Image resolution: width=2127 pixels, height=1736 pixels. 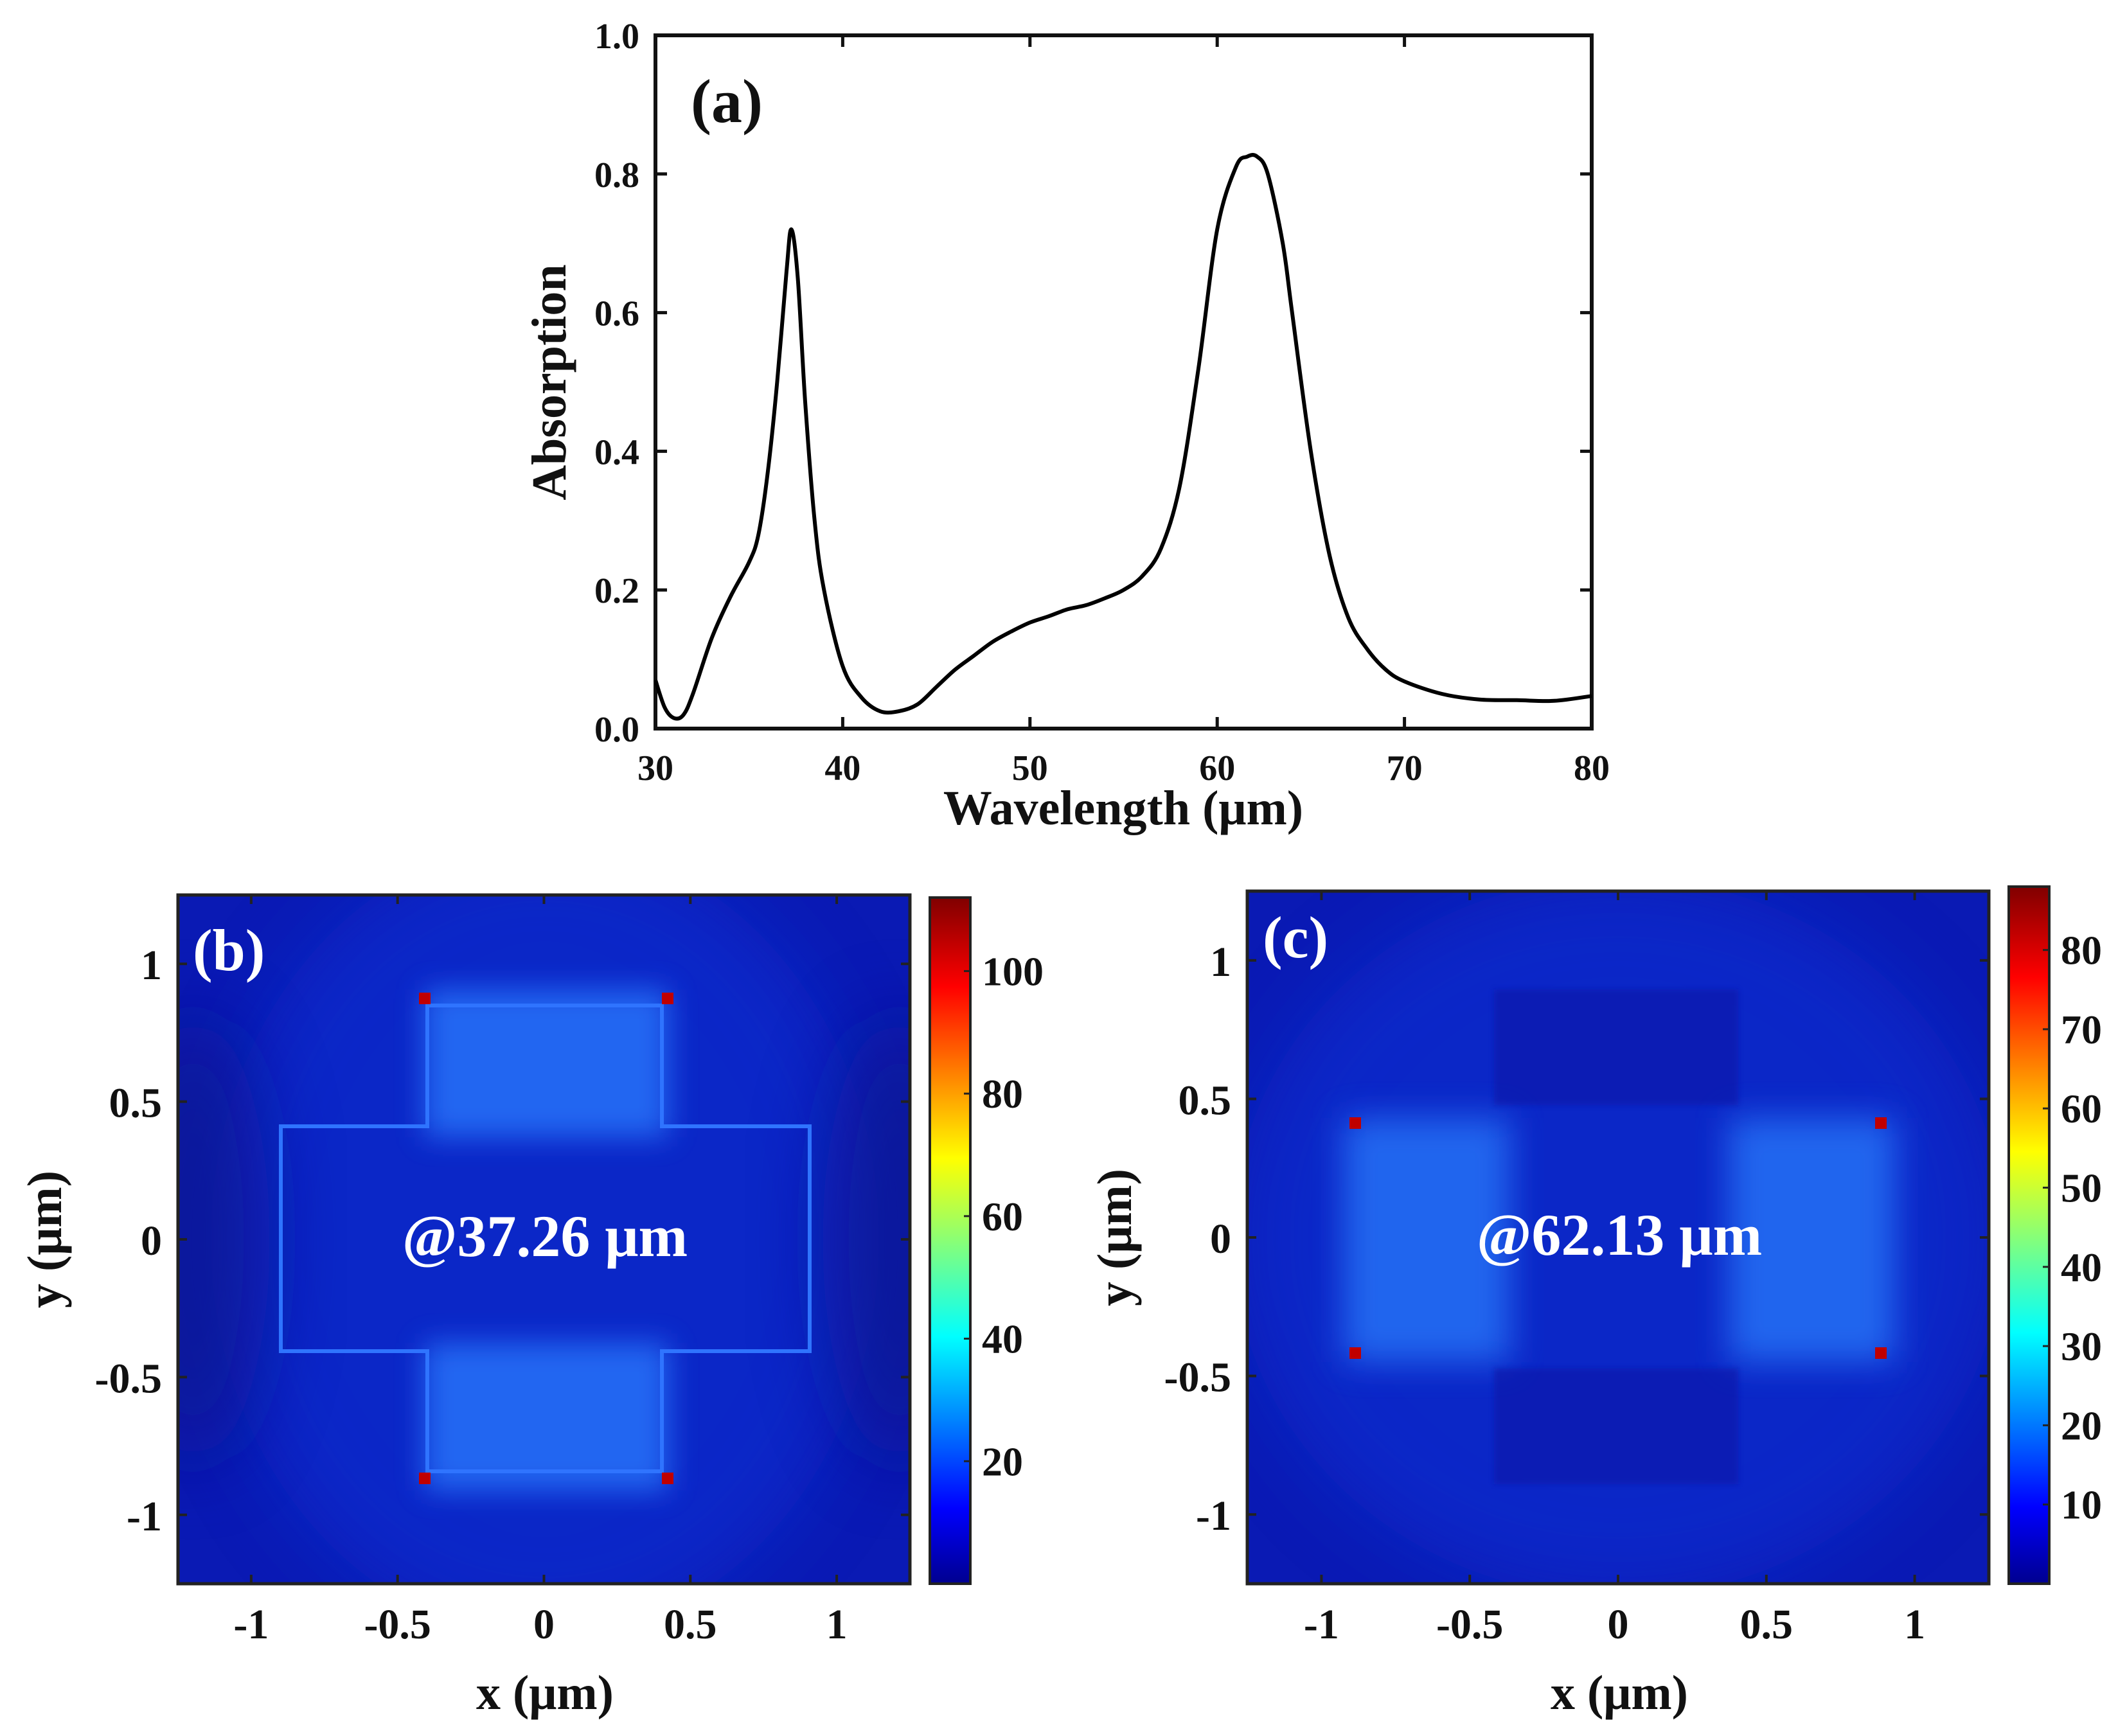 What do you see at coordinates (2081, 1346) in the screenshot?
I see `panel-c-cbar-tick-label: 30` at bounding box center [2081, 1346].